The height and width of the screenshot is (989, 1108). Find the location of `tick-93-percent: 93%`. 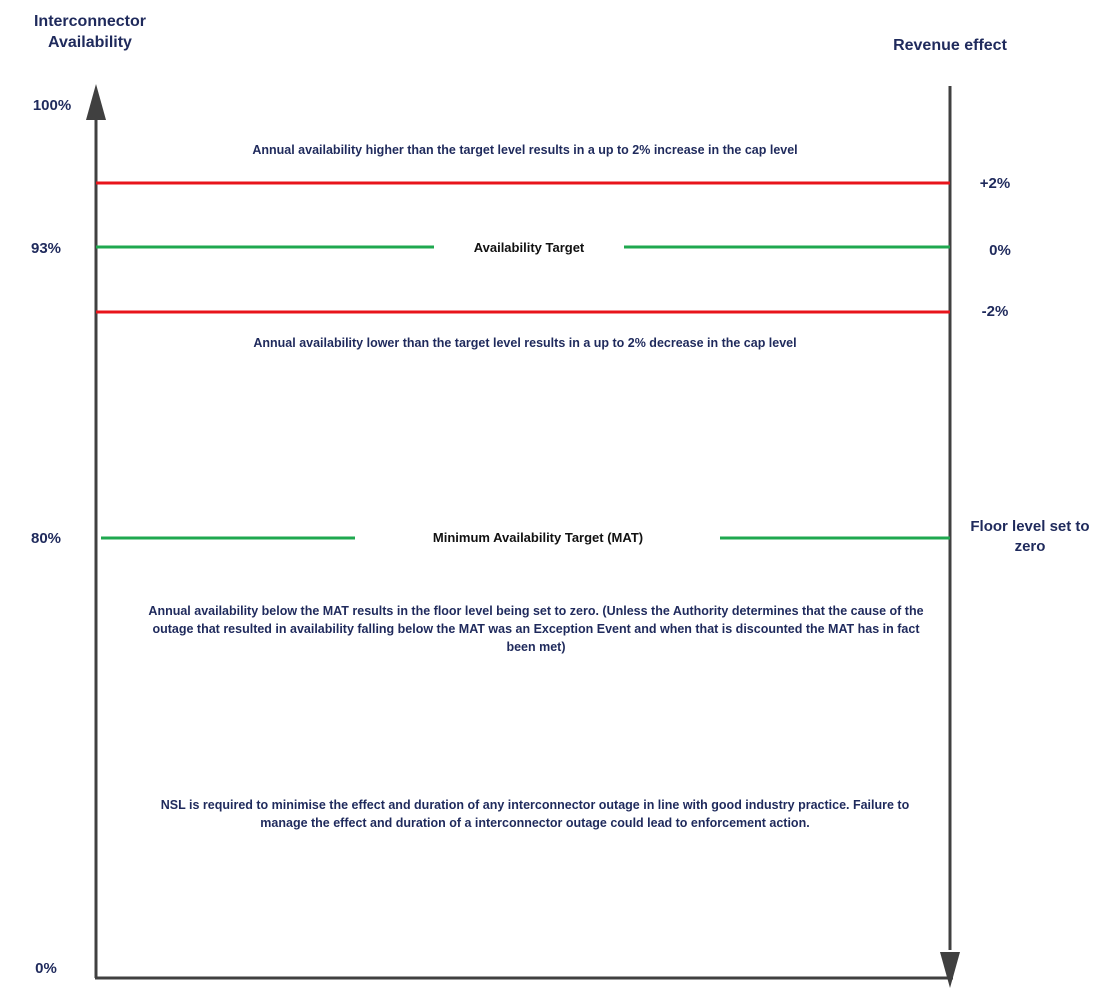

tick-93-percent: 93% is located at coordinates (46, 248).